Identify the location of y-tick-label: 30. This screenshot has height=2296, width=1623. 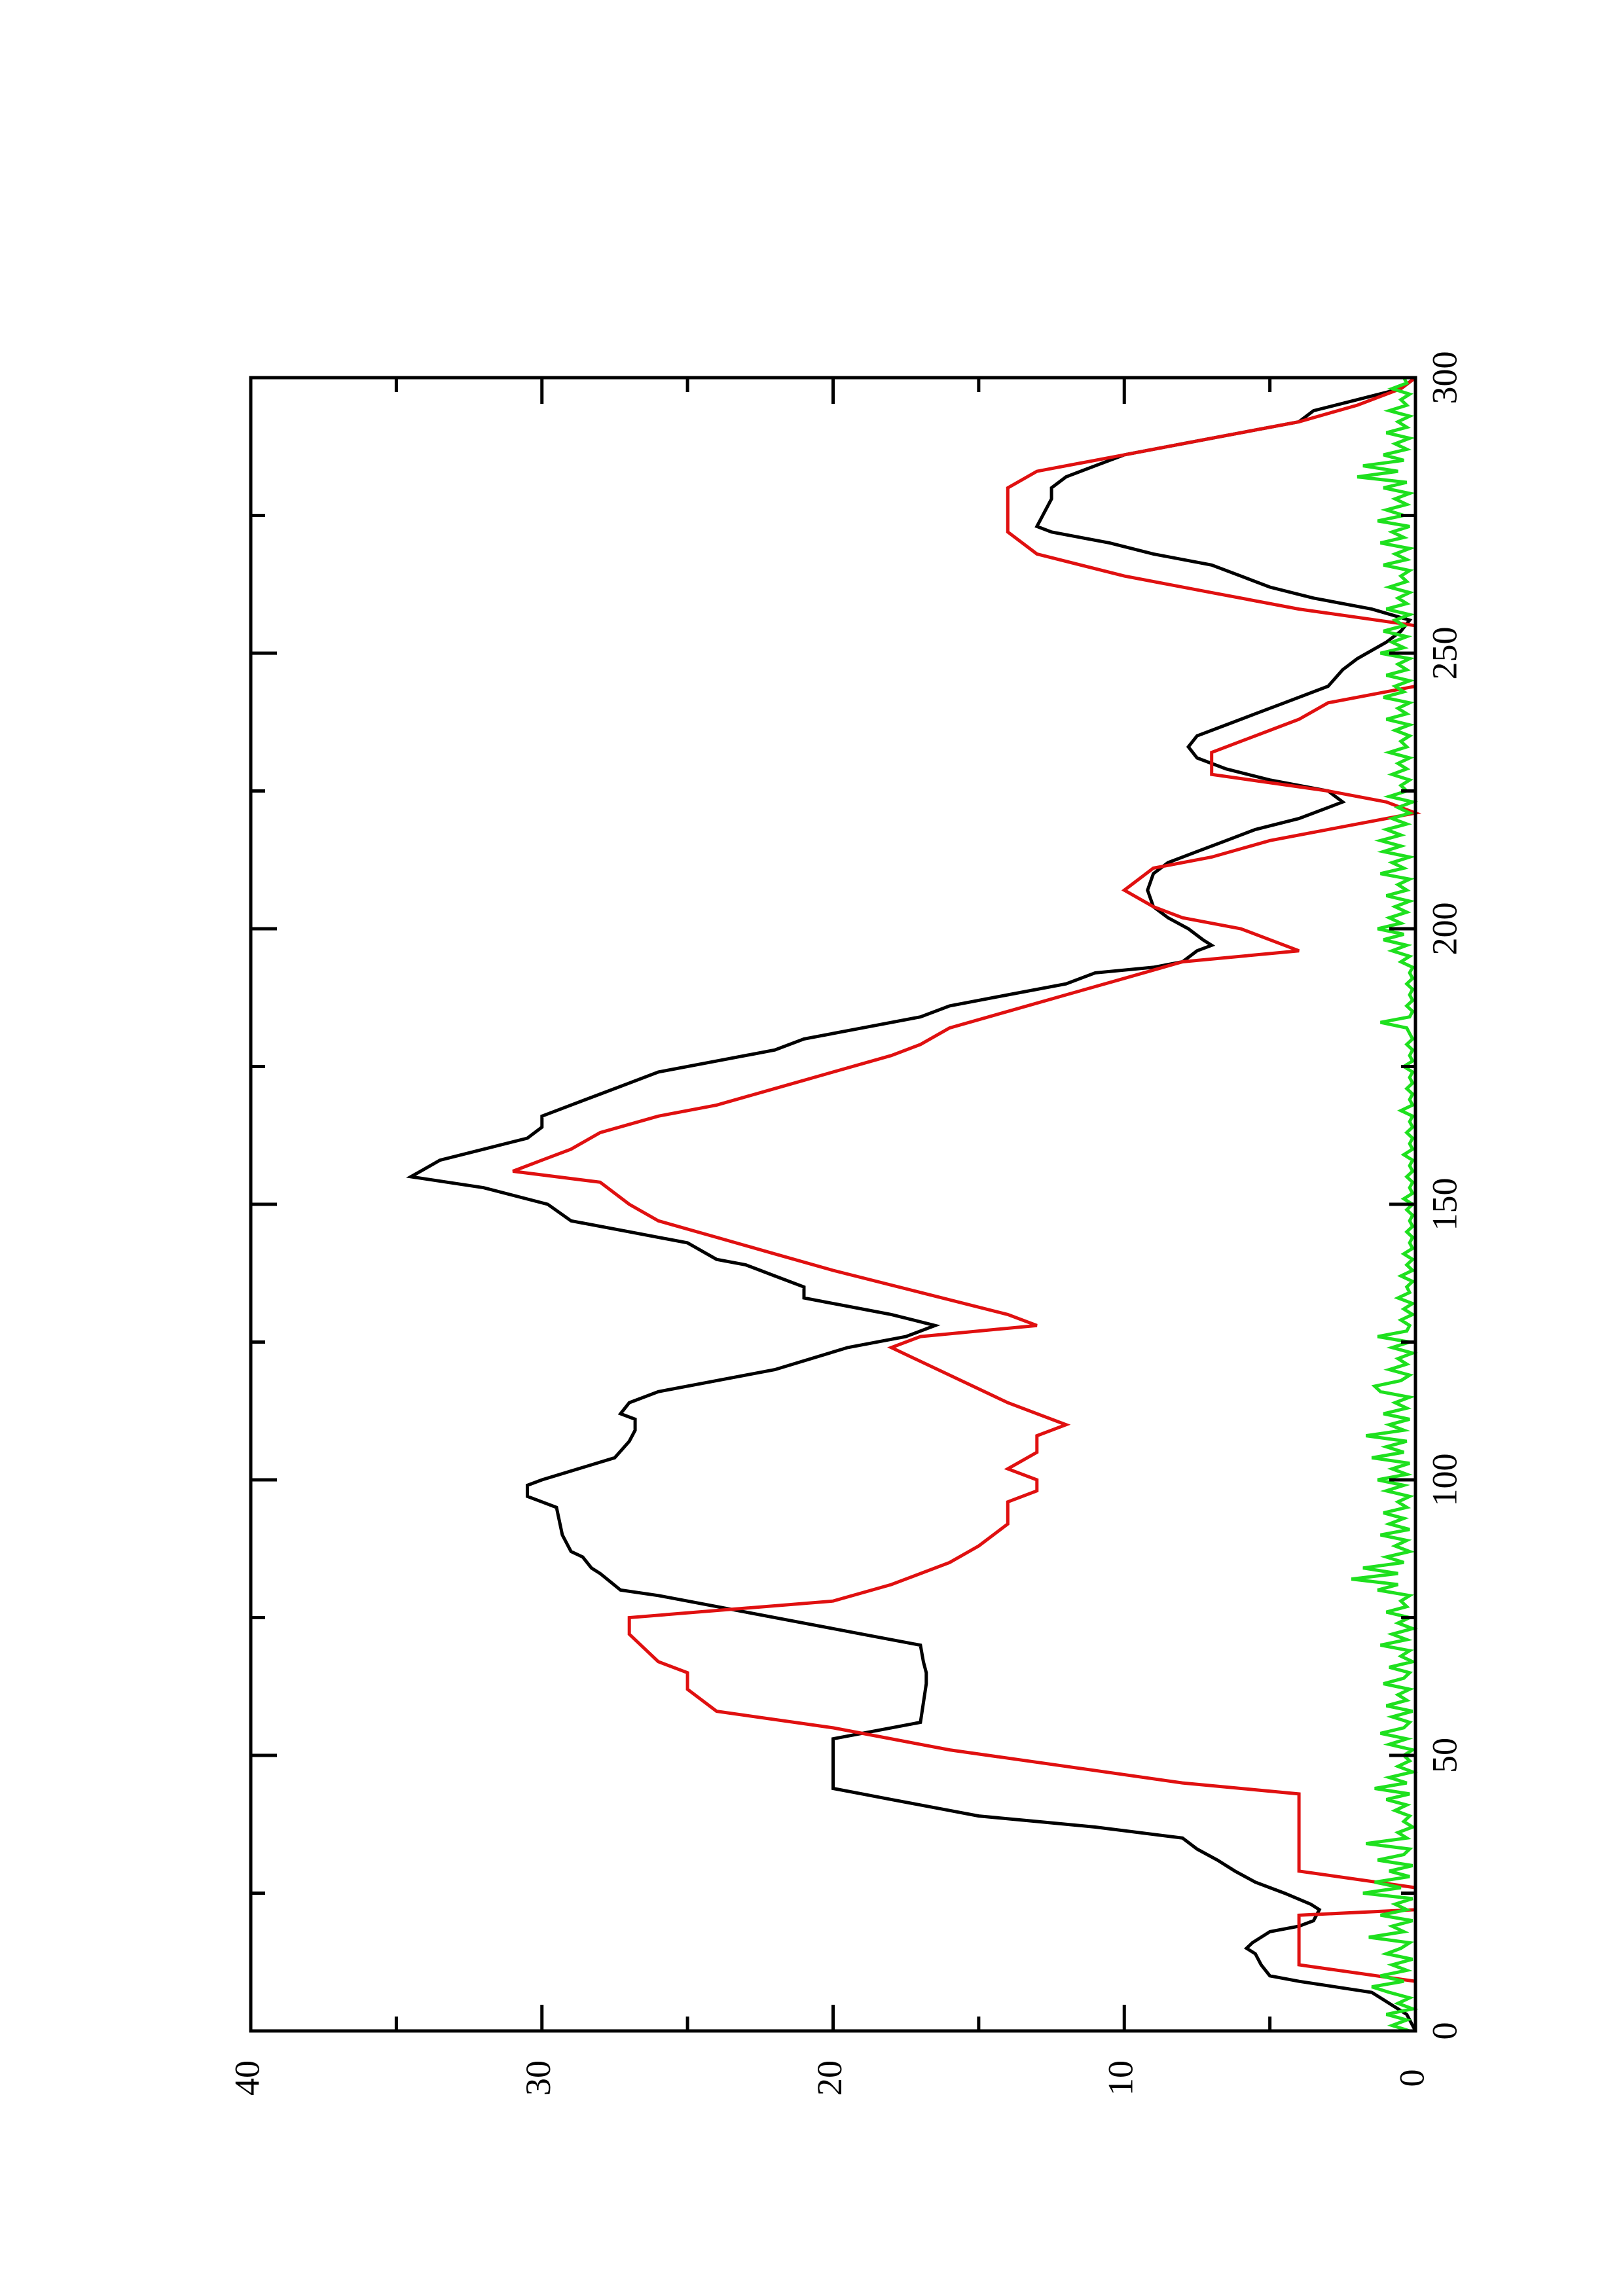
(538, 2078).